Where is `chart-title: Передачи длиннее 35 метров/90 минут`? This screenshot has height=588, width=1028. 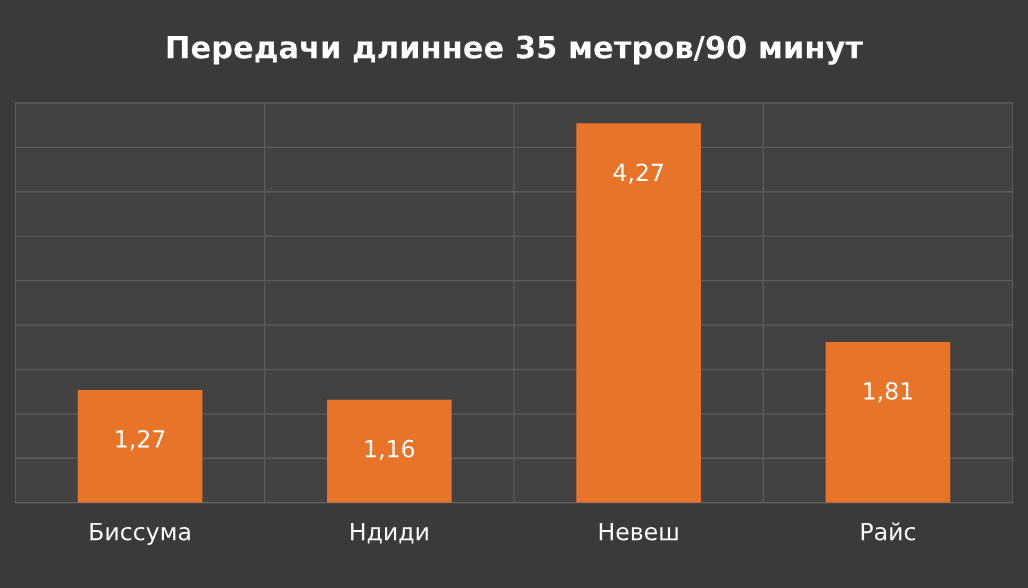
chart-title: Передачи длиннее 35 метров/90 минут is located at coordinates (515, 50).